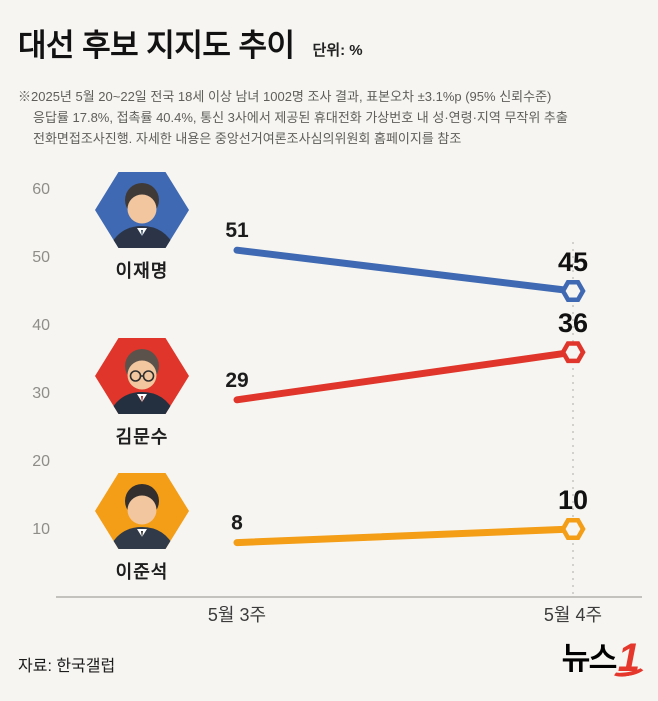 Image resolution: width=658 pixels, height=701 pixels. I want to click on value-label-start-1: 29, so click(236, 380).